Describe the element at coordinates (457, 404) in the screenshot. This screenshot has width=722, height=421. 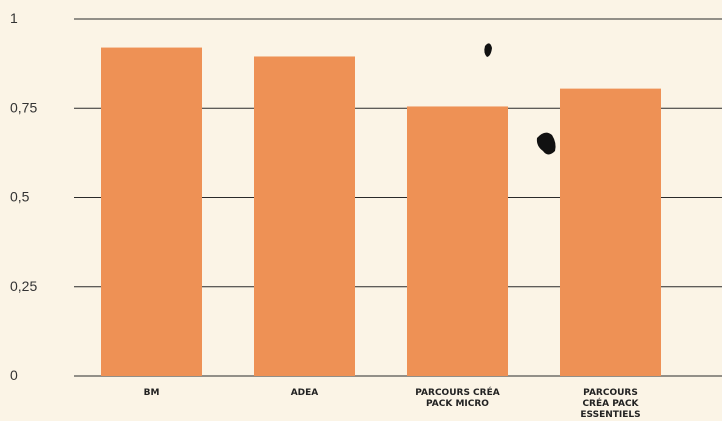
I see `category-label-line: PACK MICRO` at that location.